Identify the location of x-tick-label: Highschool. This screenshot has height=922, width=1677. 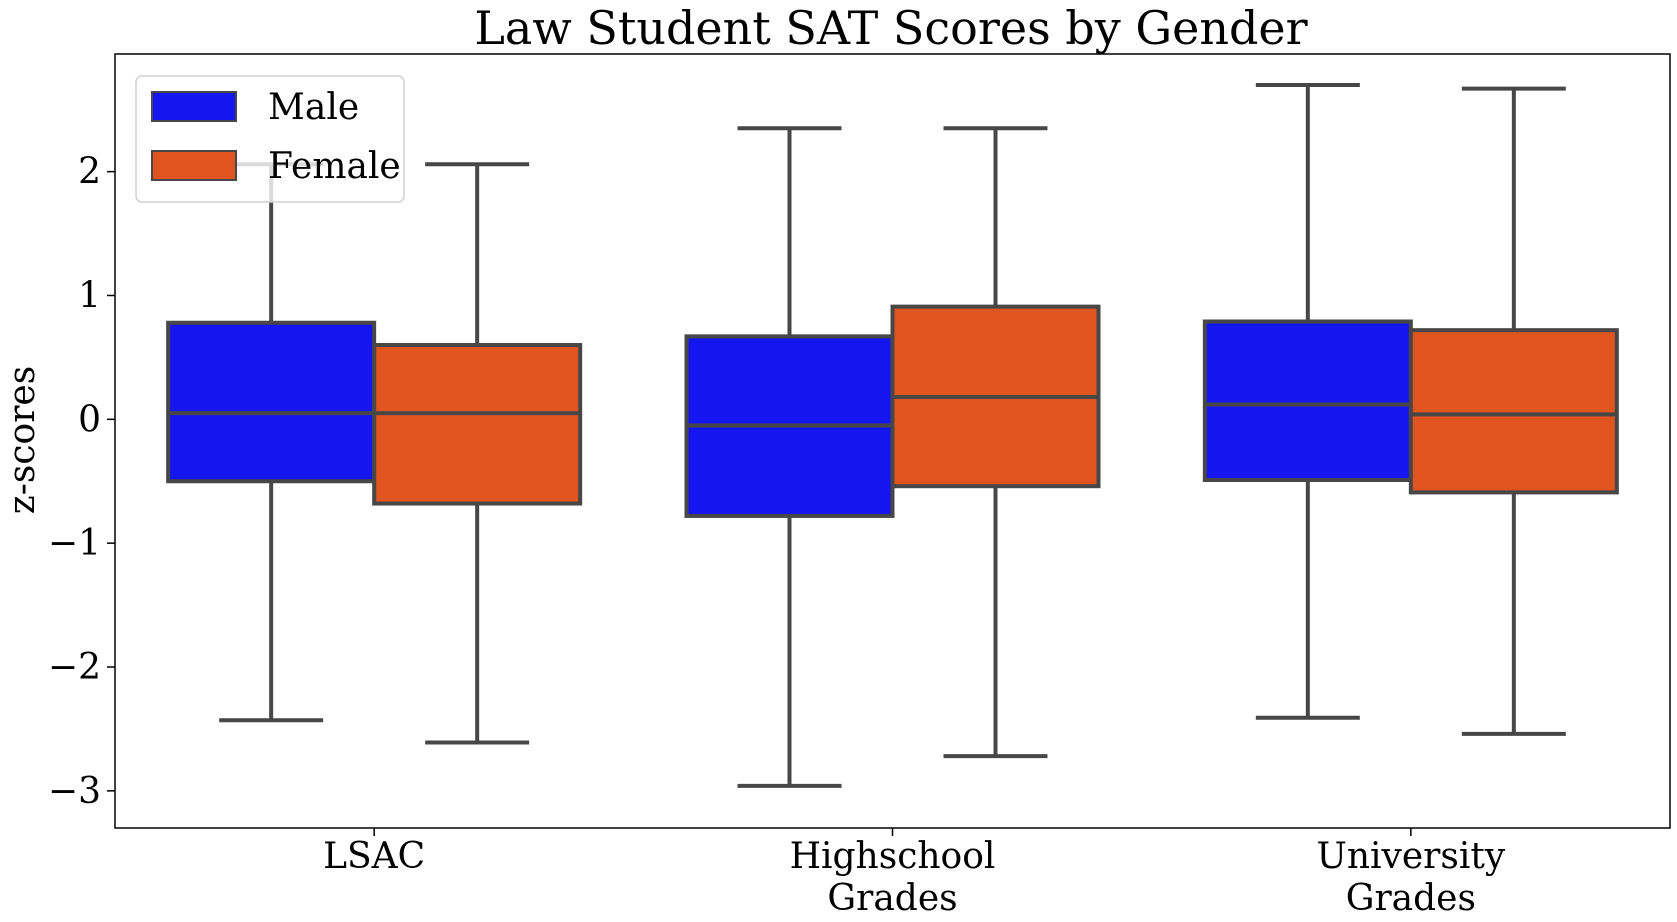
(893, 856).